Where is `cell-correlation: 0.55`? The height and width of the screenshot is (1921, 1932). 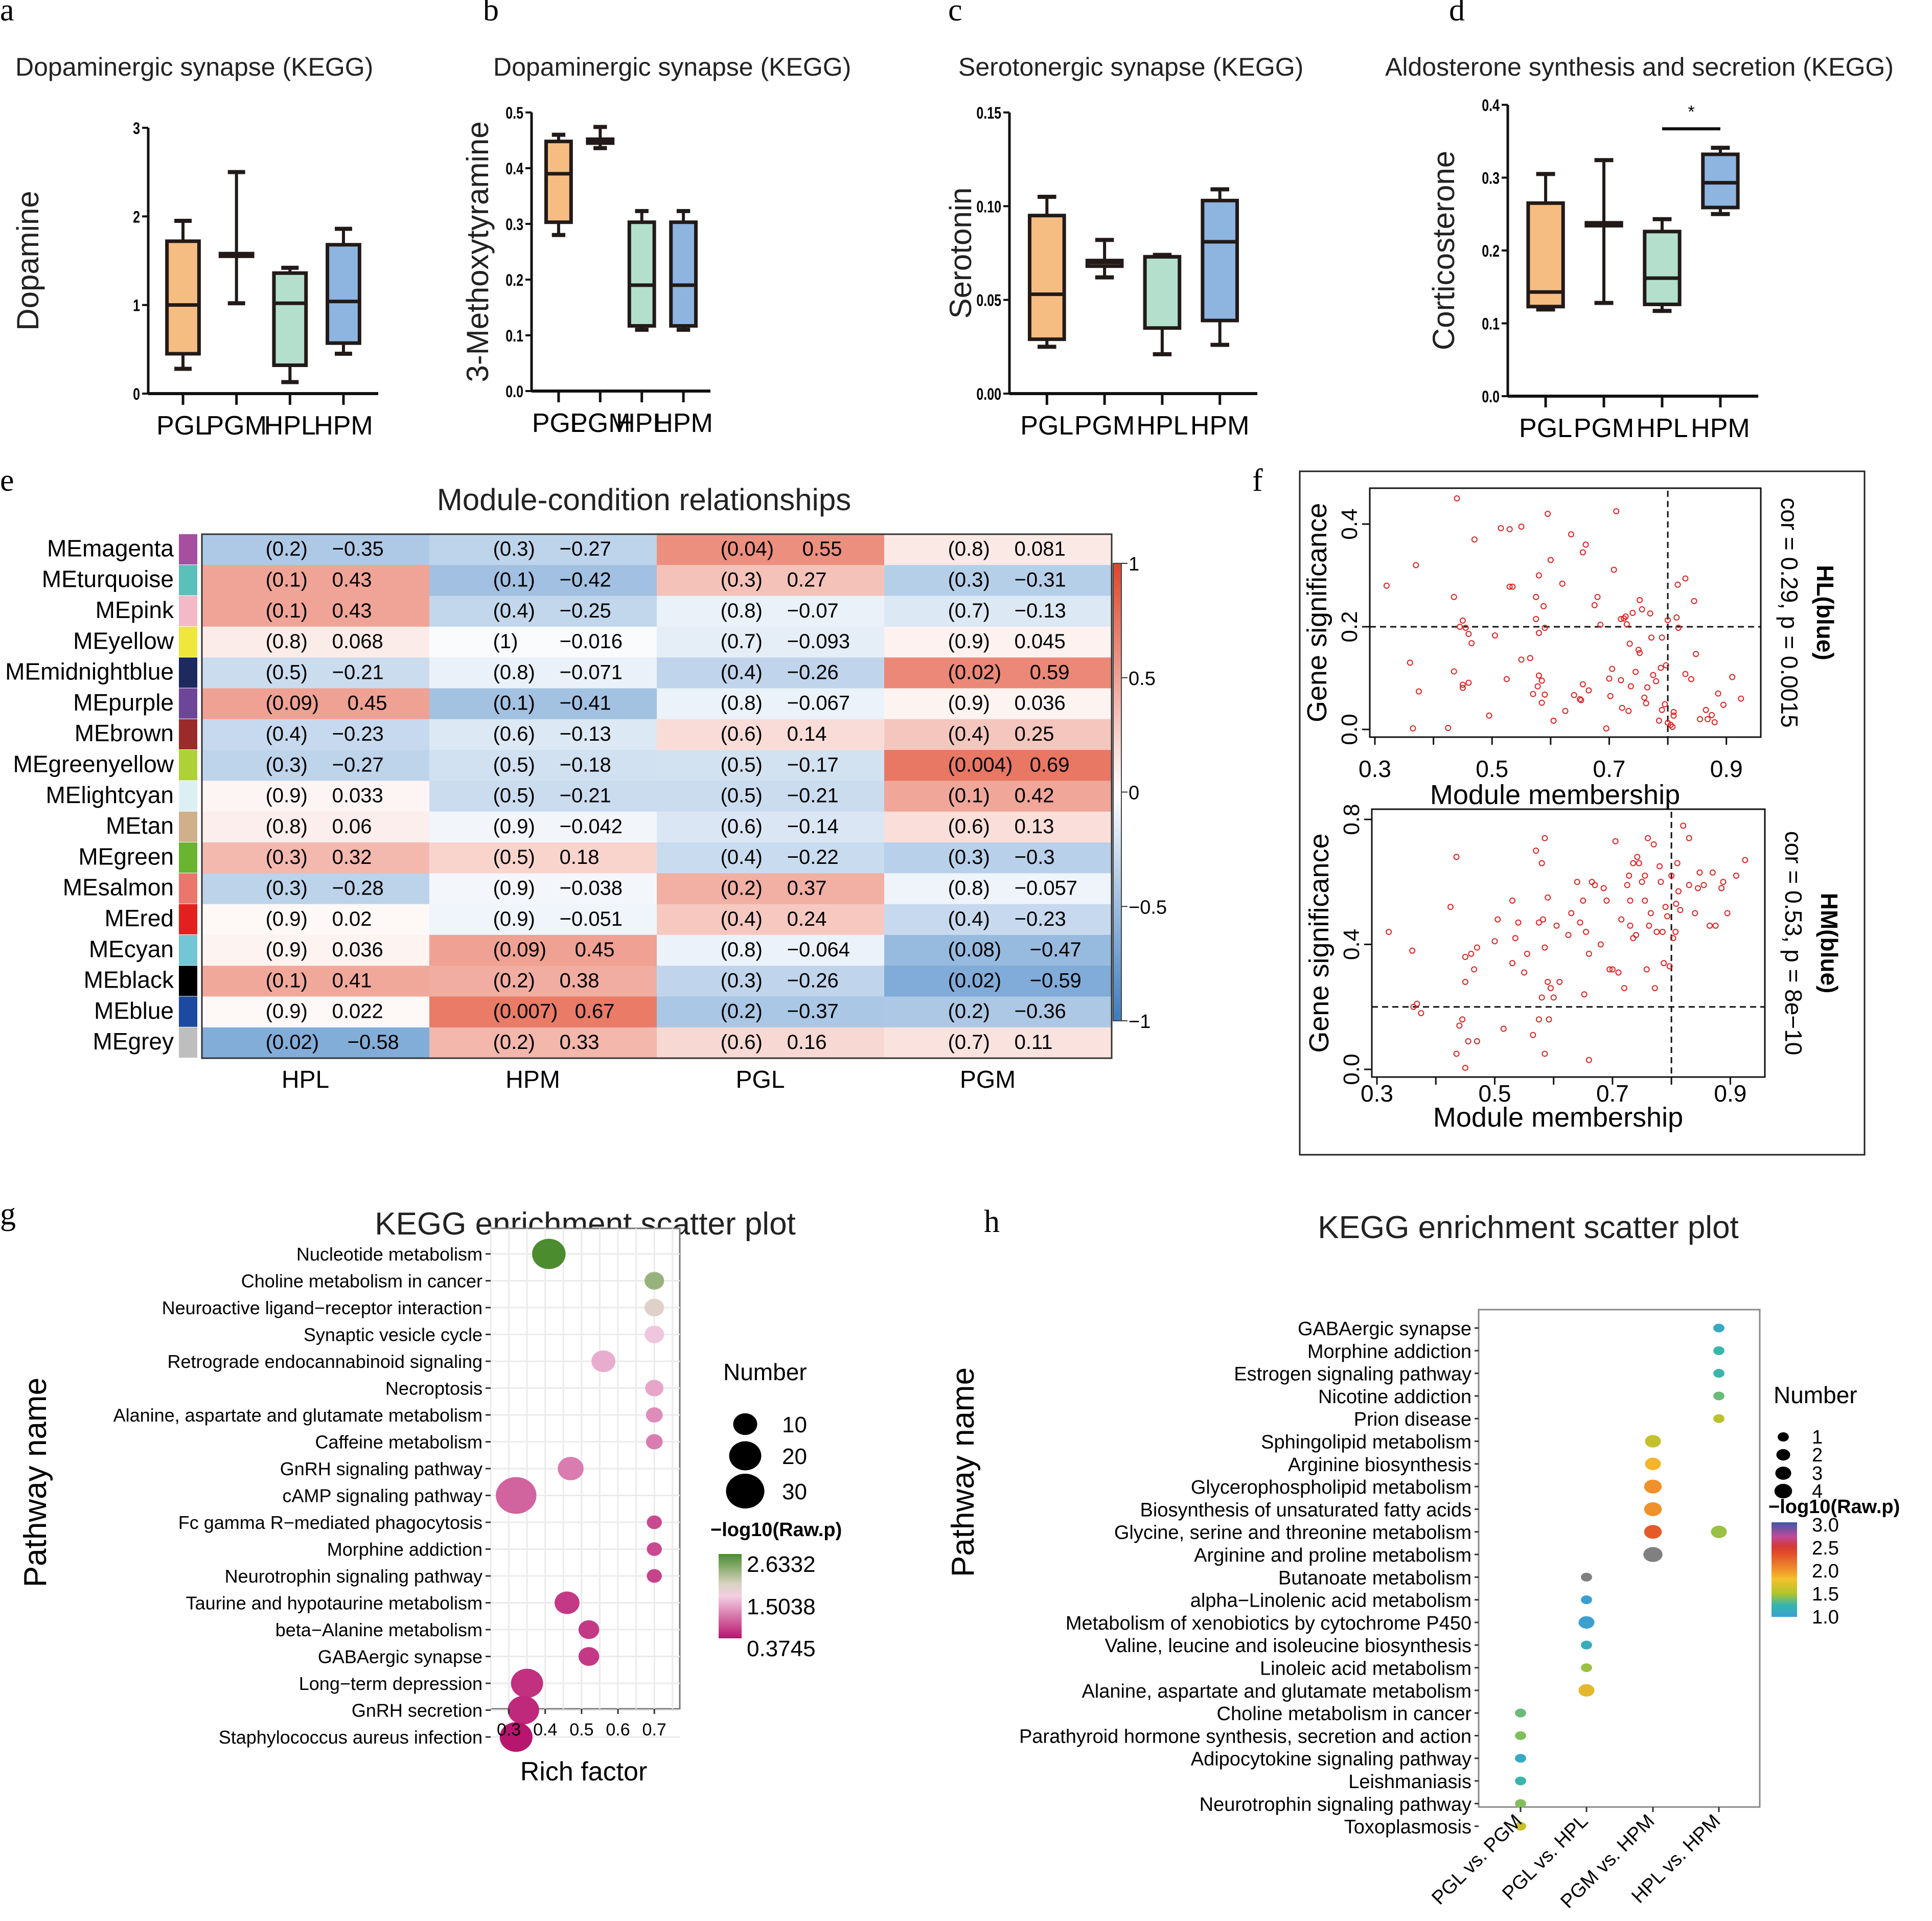
cell-correlation: 0.55 is located at coordinates (822, 549).